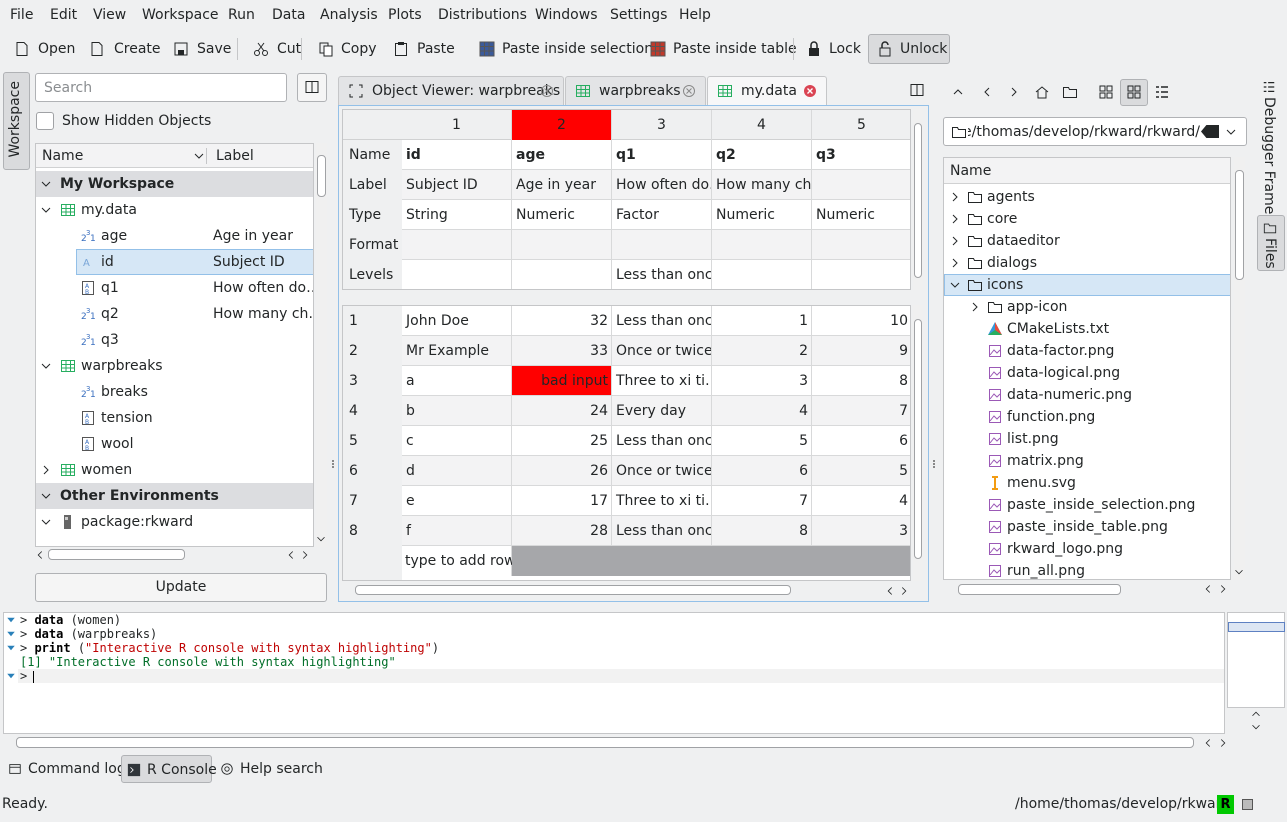 Image resolution: width=1287 pixels, height=822 pixels. What do you see at coordinates (457, 155) in the screenshot?
I see `meta-cell: id` at bounding box center [457, 155].